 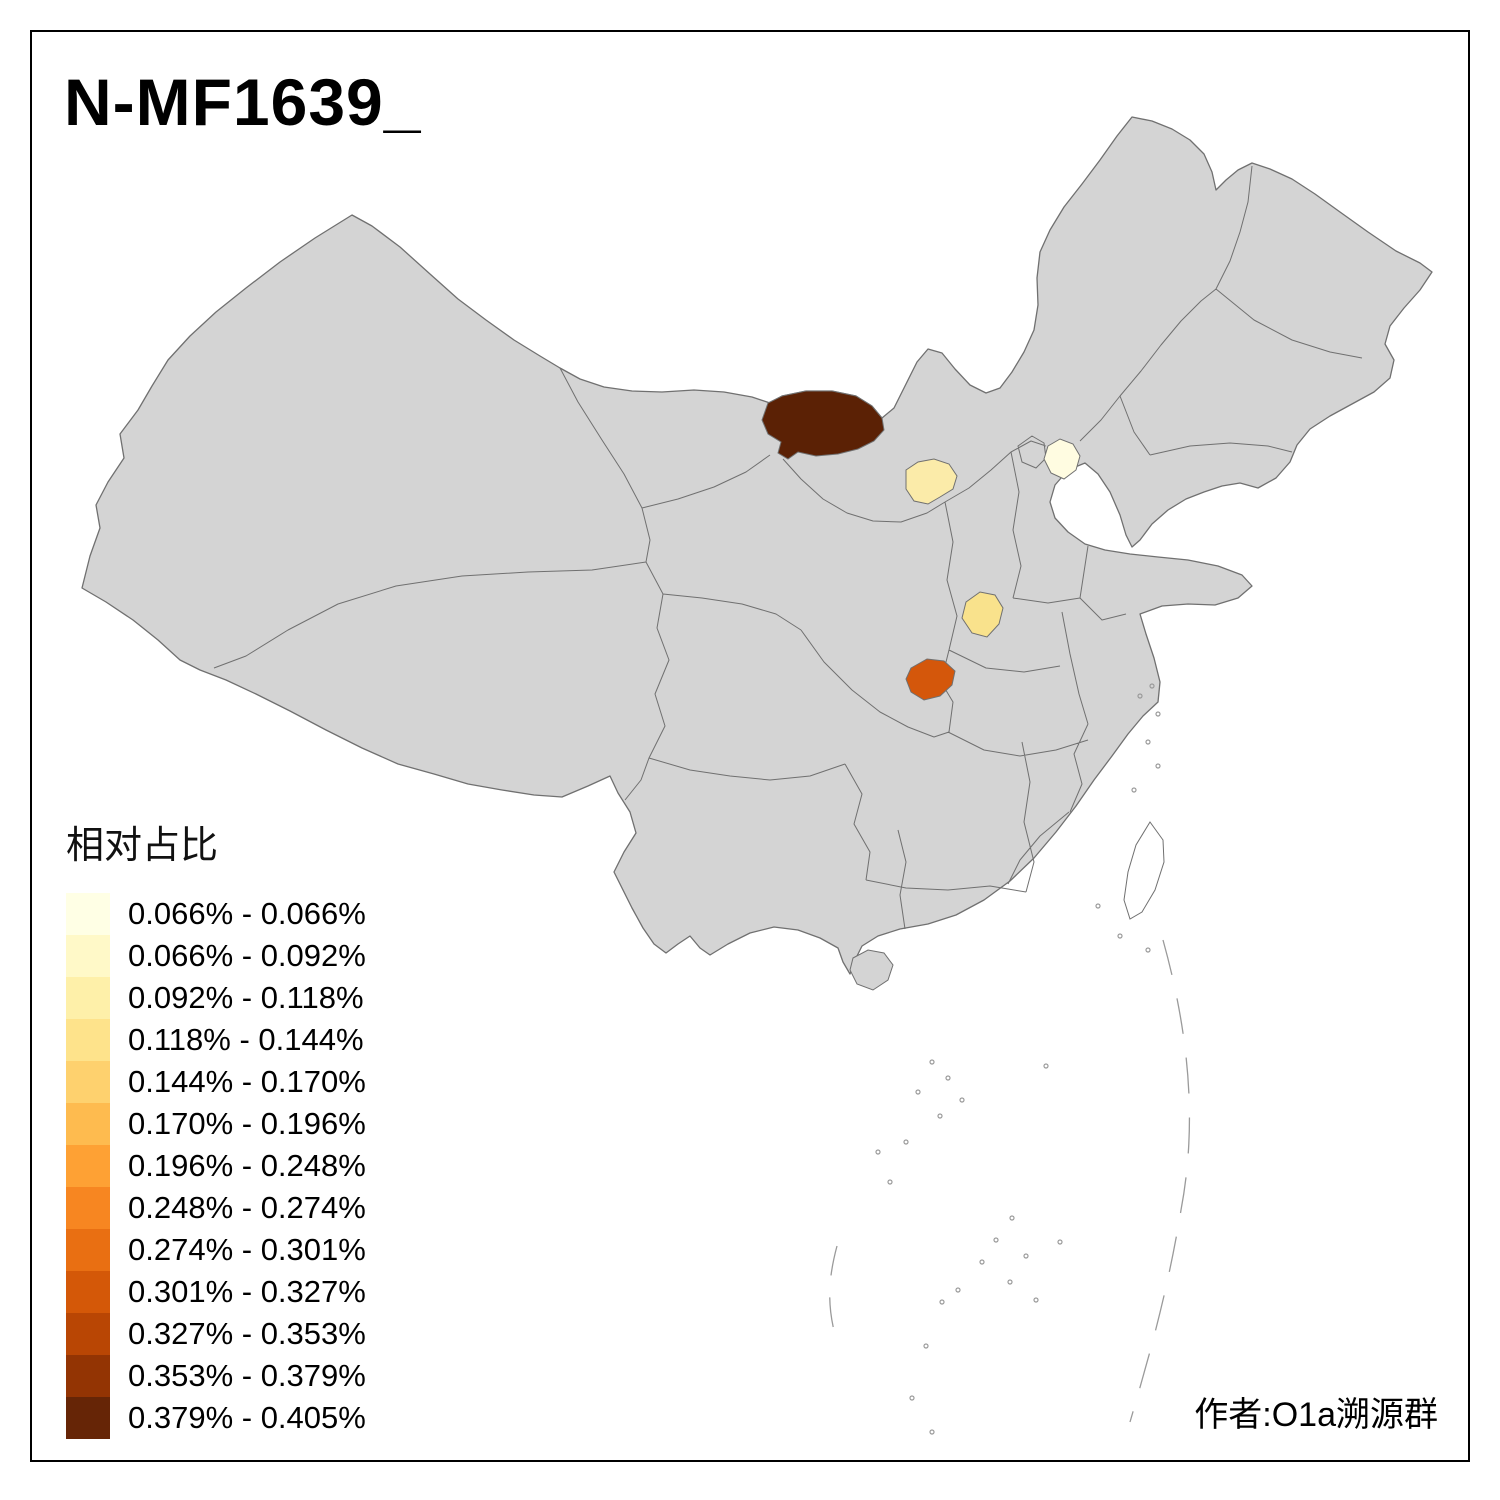 What do you see at coordinates (246, 1039) in the screenshot?
I see `legend-label: 0.118% - 0.144%` at bounding box center [246, 1039].